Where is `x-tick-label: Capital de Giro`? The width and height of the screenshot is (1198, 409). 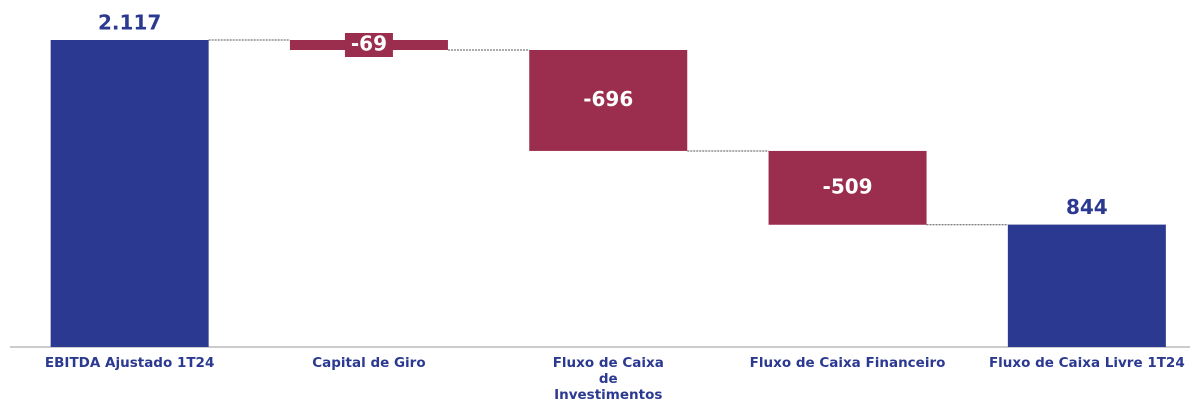
x-tick-label: Capital de Giro is located at coordinates (369, 363).